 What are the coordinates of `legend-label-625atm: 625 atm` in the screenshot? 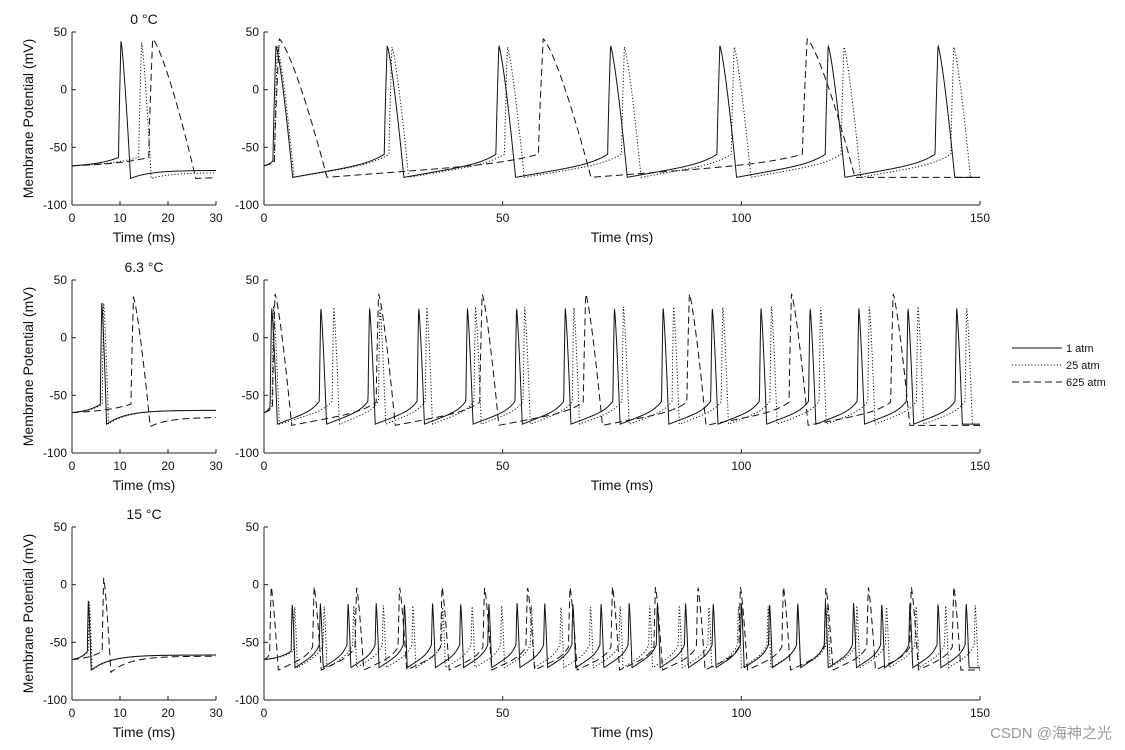 It's located at (1086, 383).